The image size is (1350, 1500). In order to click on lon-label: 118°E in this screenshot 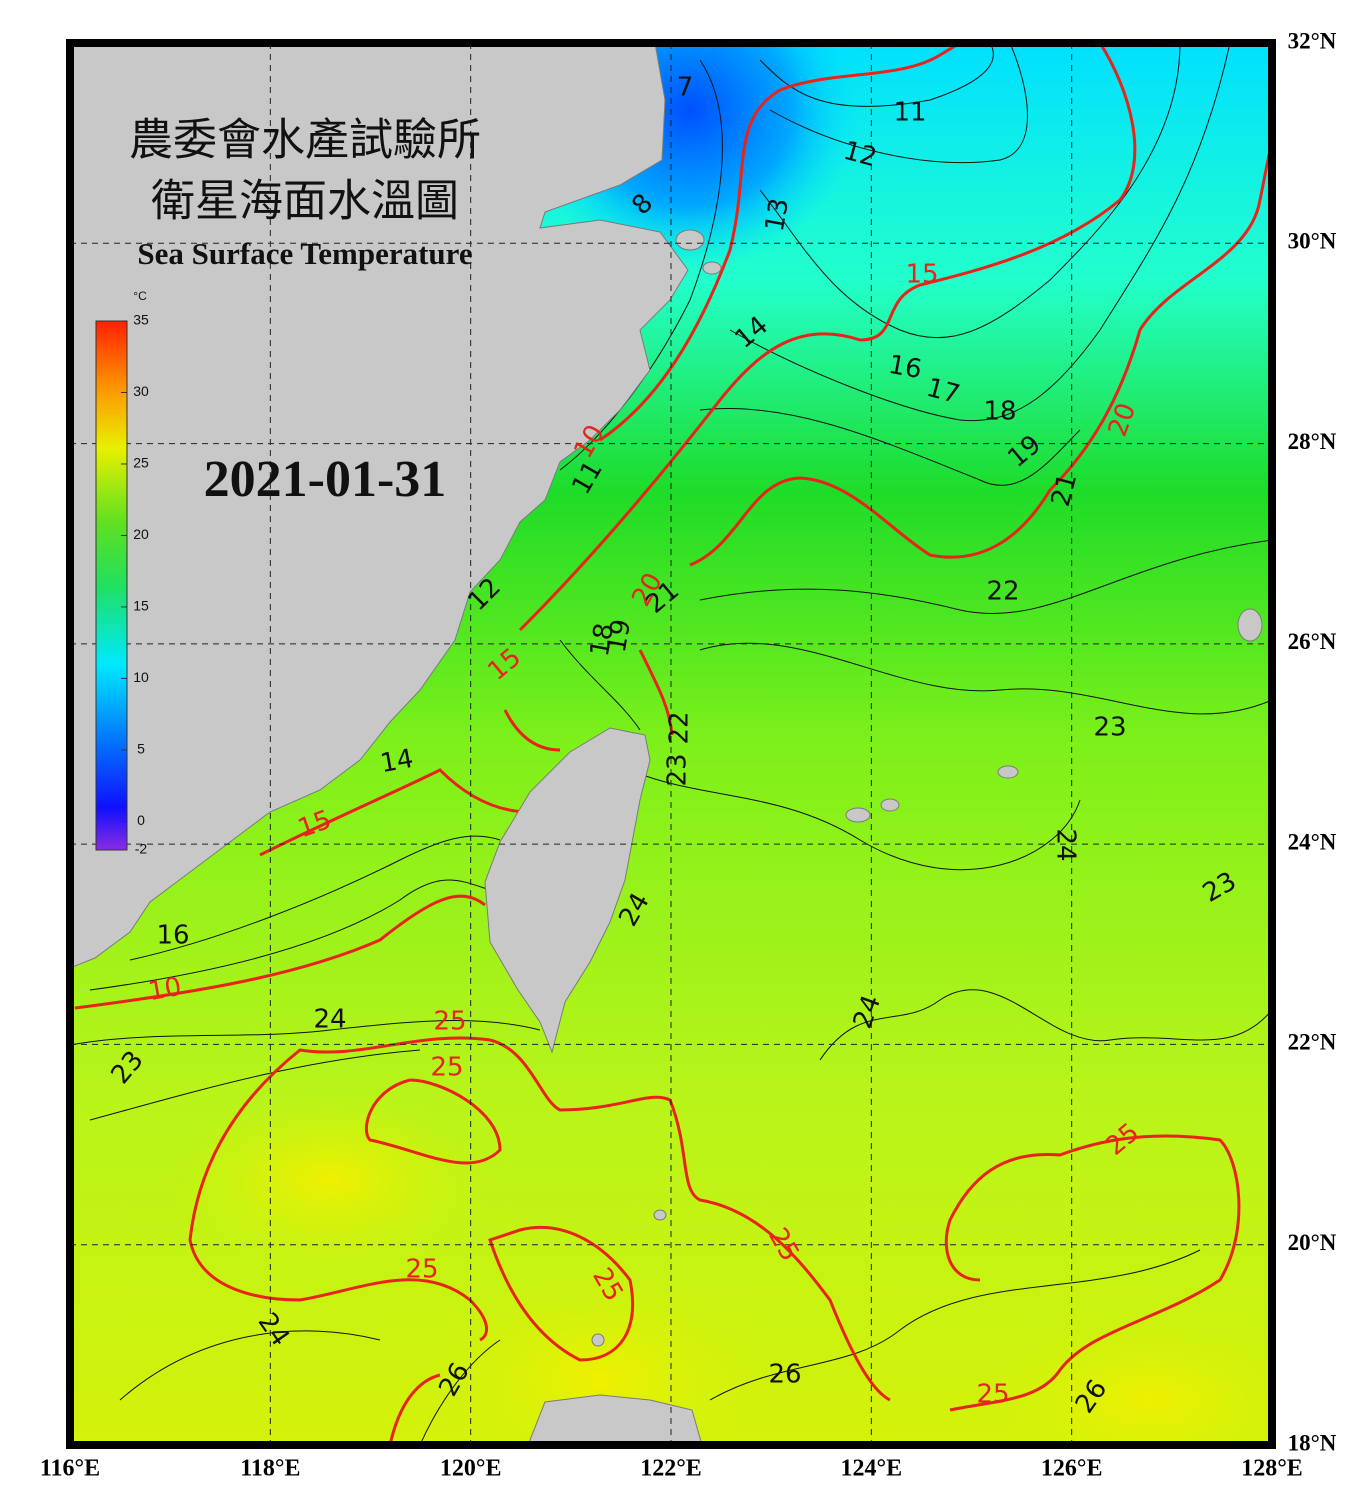, I will do `click(270, 1469)`.